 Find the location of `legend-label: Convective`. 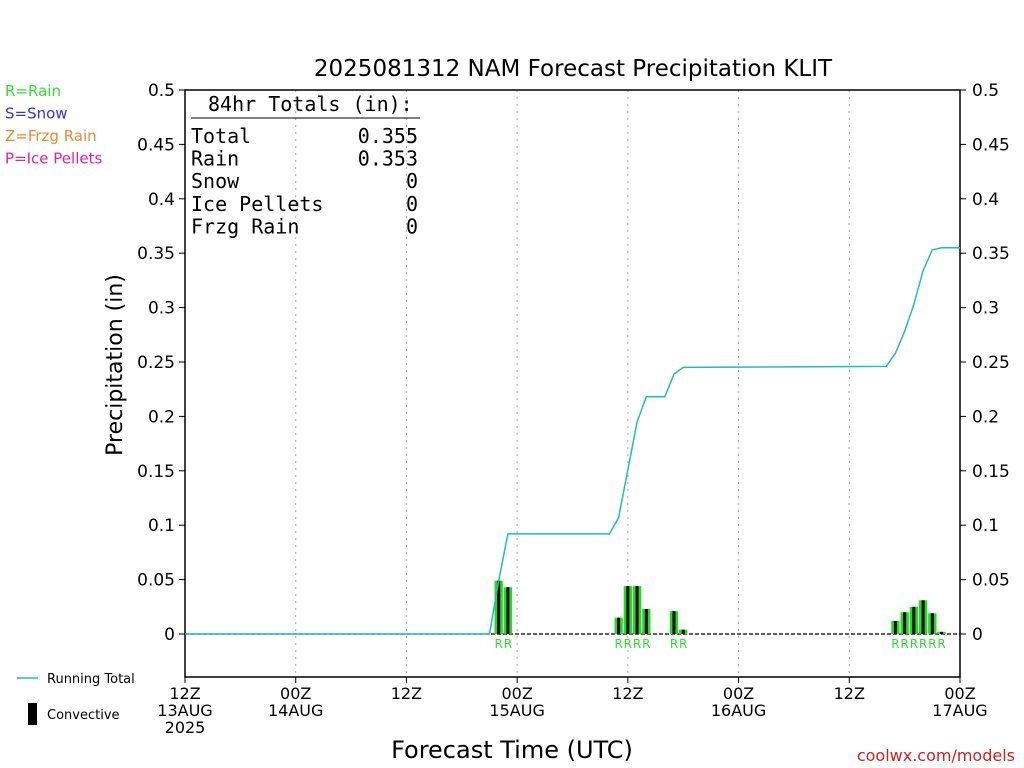

legend-label: Convective is located at coordinates (83, 715).